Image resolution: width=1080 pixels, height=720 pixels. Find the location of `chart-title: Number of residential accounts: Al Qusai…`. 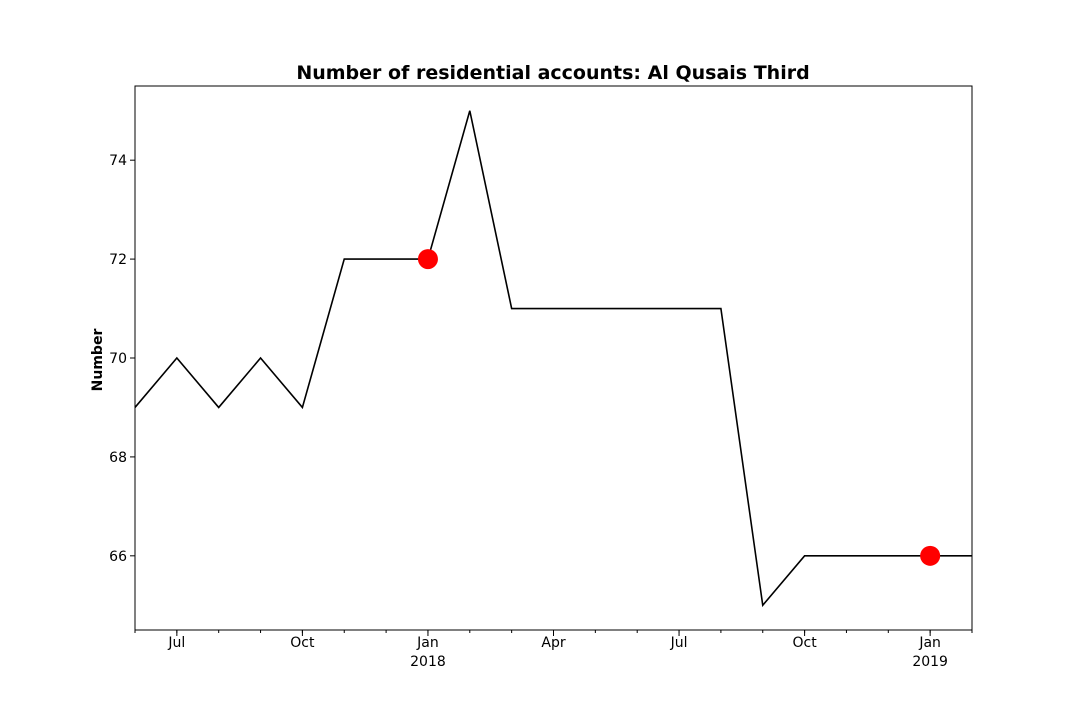

chart-title: Number of residential accounts: Al Qusai… is located at coordinates (552, 73).